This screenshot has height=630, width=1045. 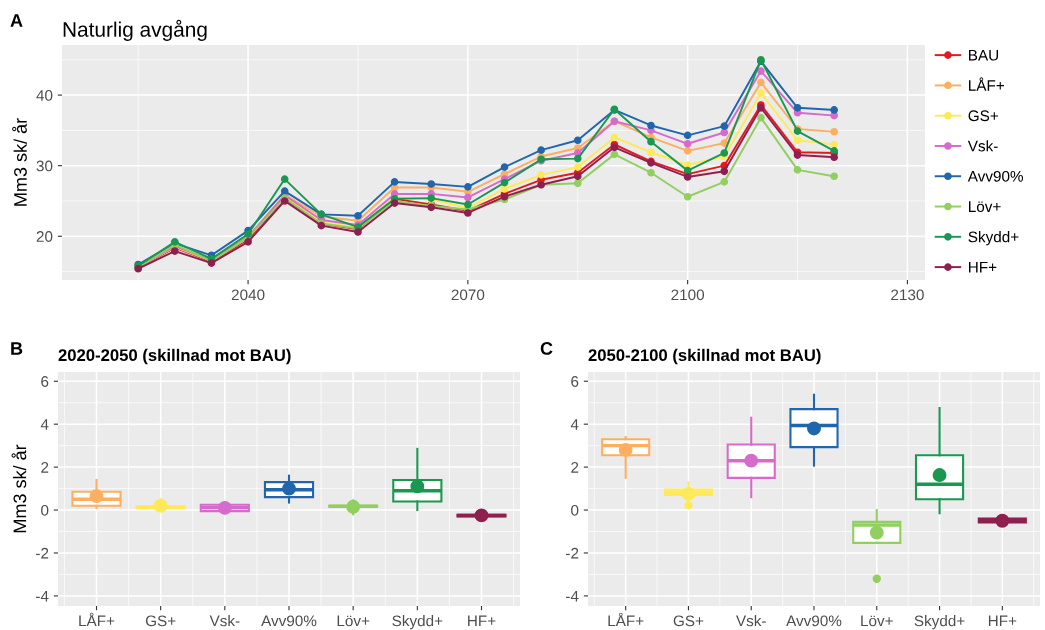 I want to click on text: C, so click(x=546, y=348).